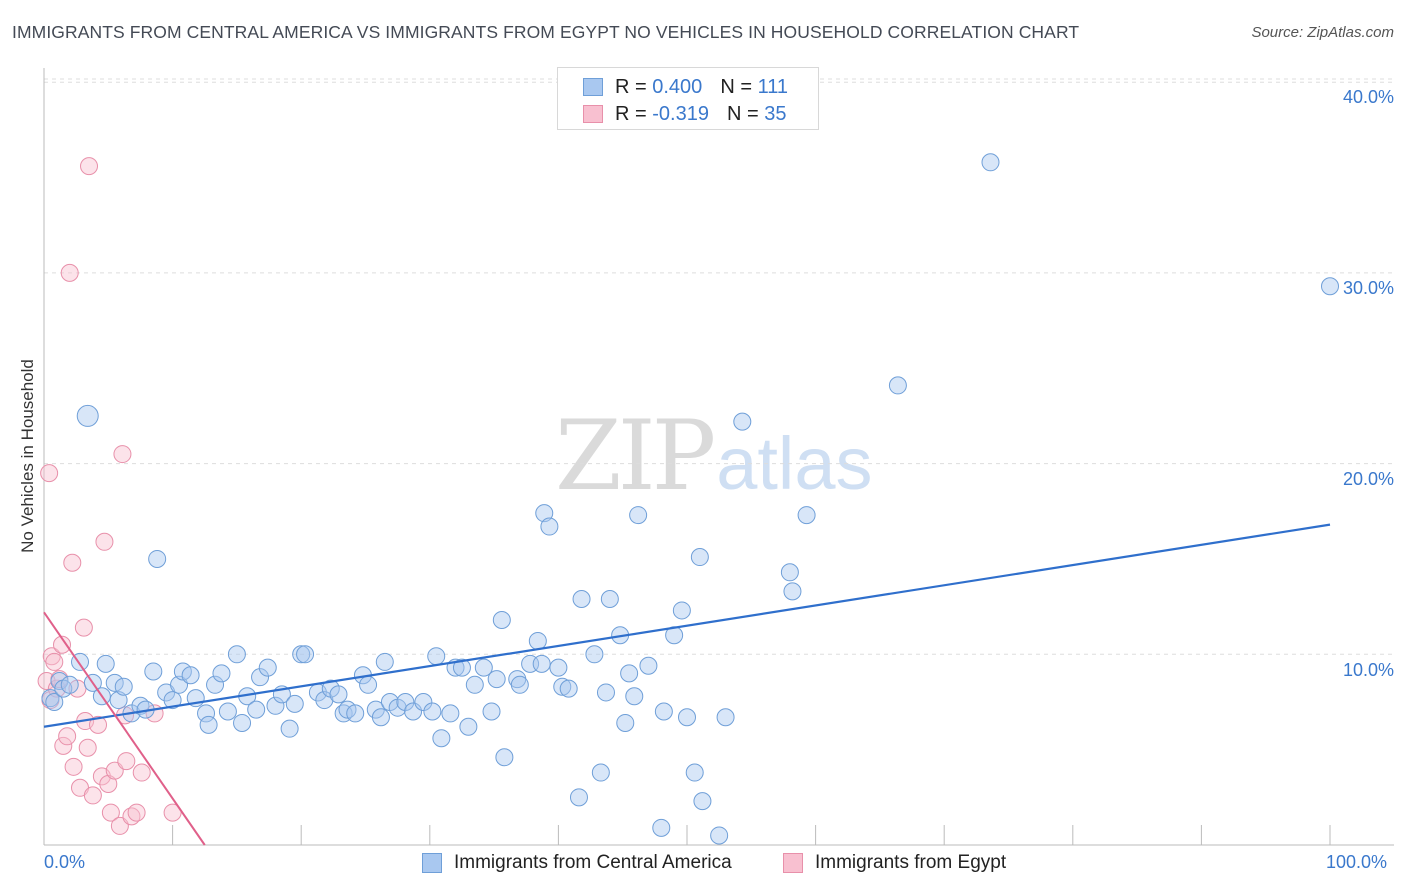  Describe the element at coordinates (775, 113) in the screenshot. I see `legend-n-value: 35` at that location.